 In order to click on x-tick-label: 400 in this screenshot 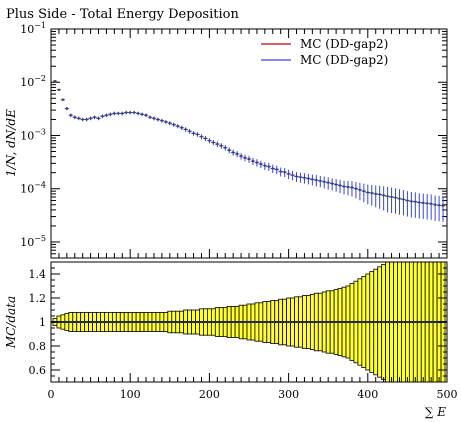, I will do `click(367, 394)`.